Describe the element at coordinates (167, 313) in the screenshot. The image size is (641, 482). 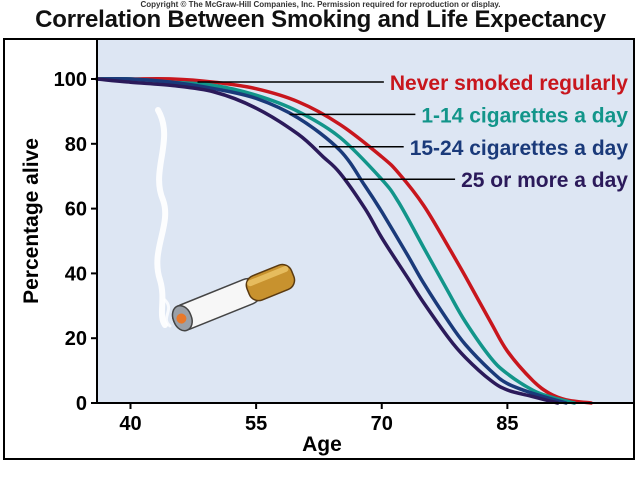
I see `smoke-wisp-icon` at that location.